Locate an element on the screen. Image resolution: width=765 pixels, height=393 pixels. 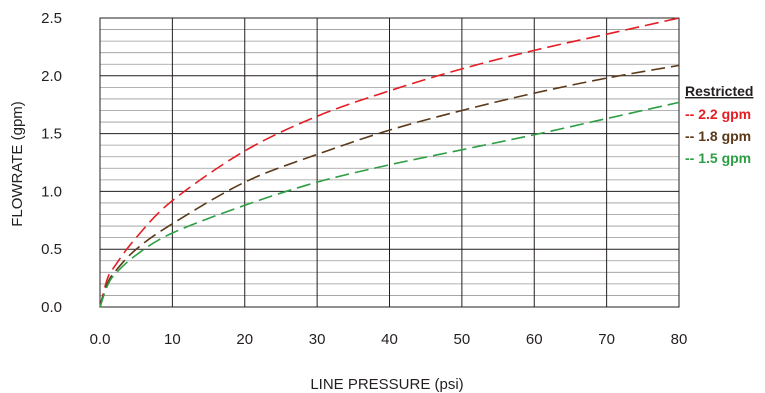
legend-title: Restricted is located at coordinates (719, 91).